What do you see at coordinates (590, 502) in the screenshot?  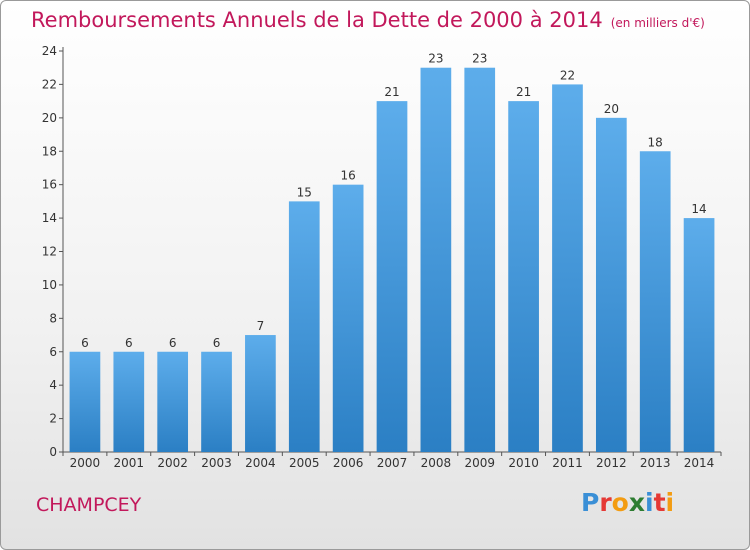 I see `logo-letter: P` at bounding box center [590, 502].